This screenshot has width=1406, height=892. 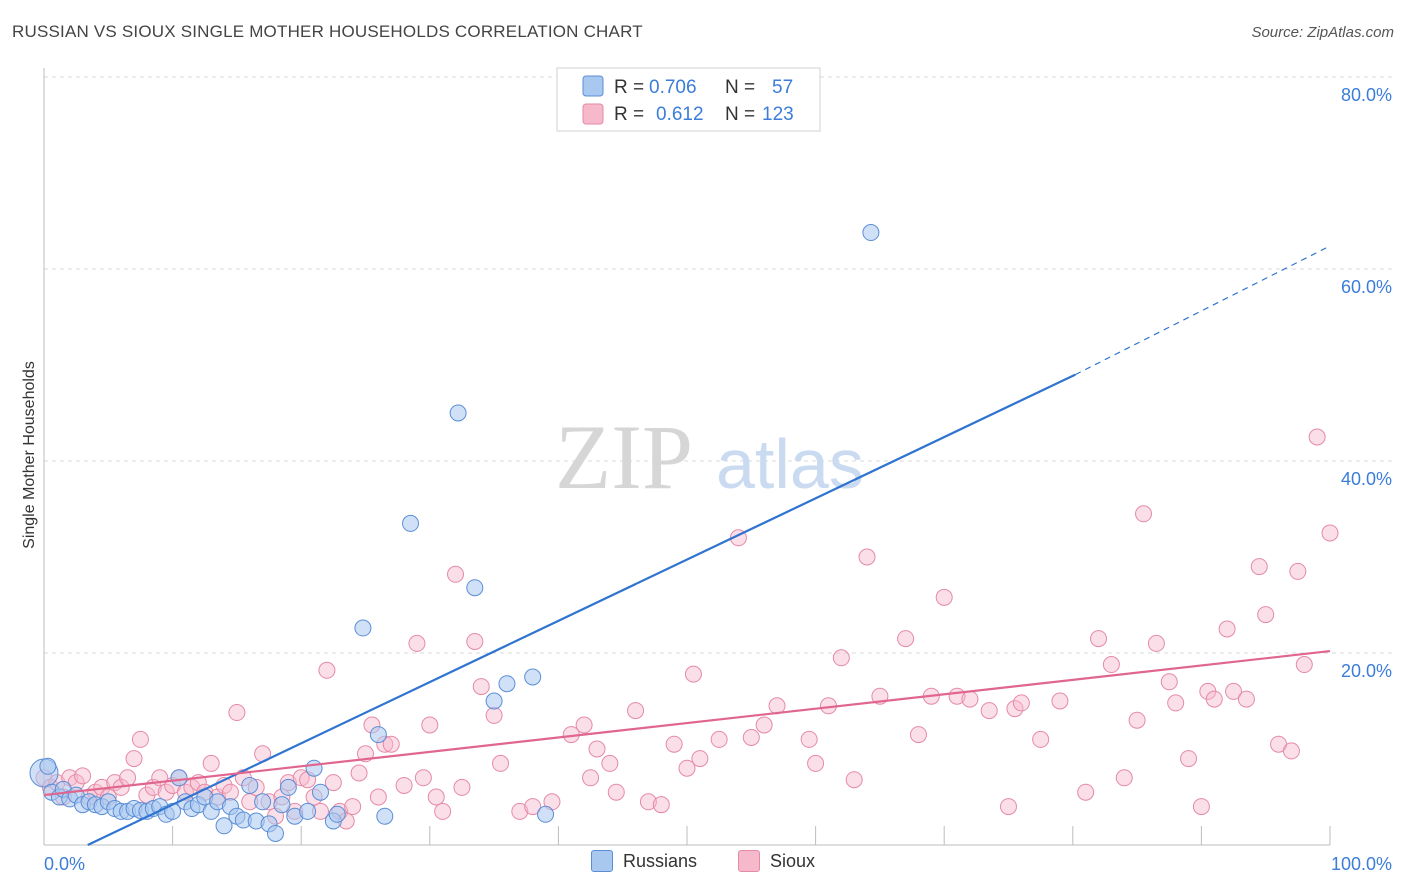 I want to click on watermark-zip: ZIP, so click(x=624, y=457).